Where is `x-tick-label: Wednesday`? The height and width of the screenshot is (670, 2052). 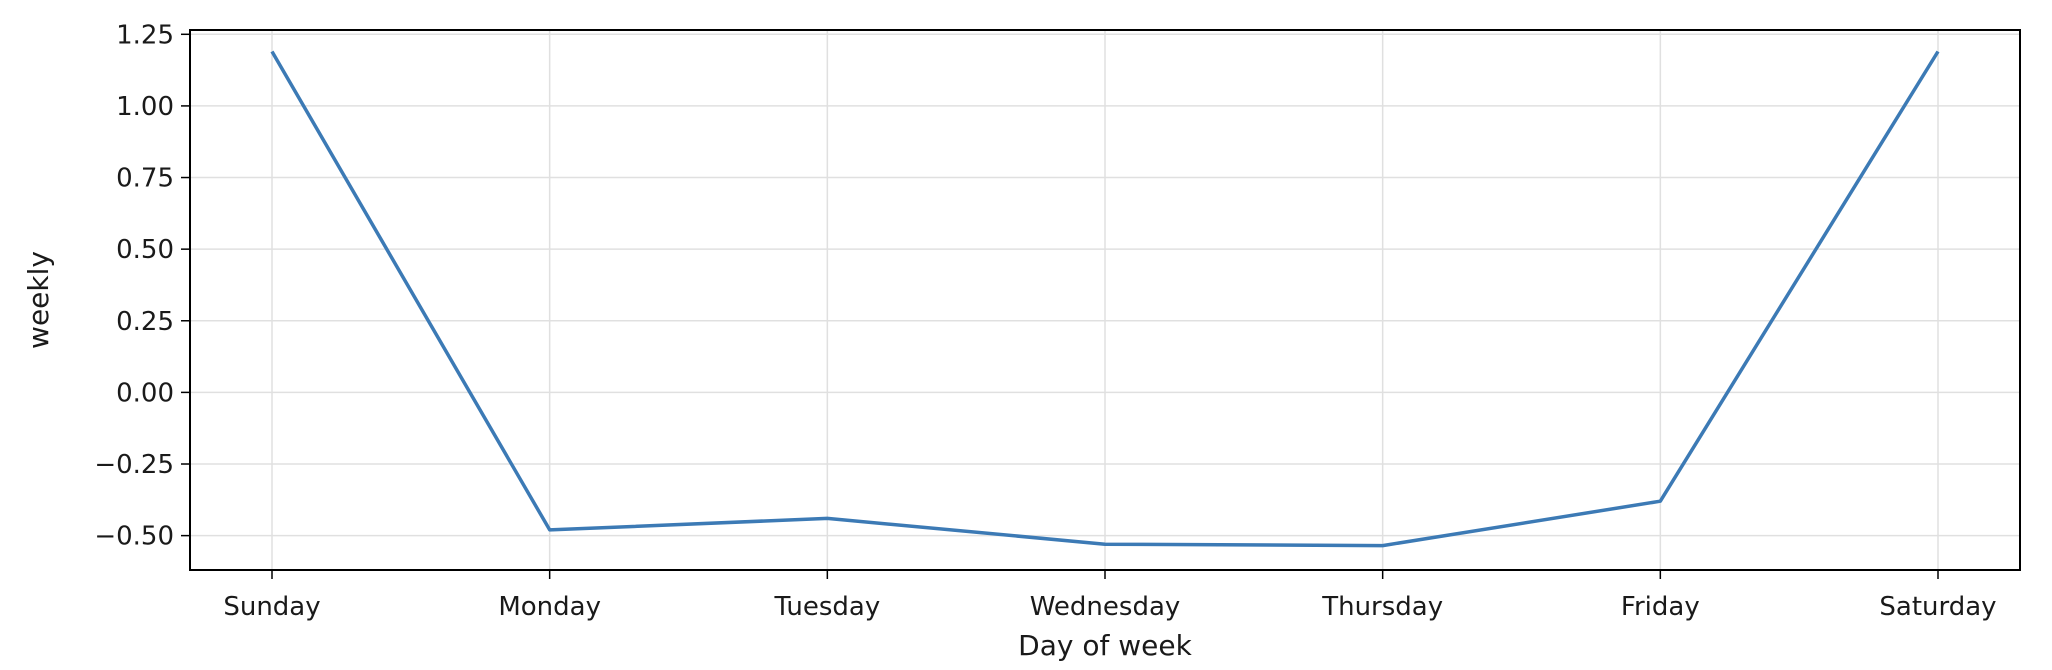
x-tick-label: Wednesday is located at coordinates (1105, 607).